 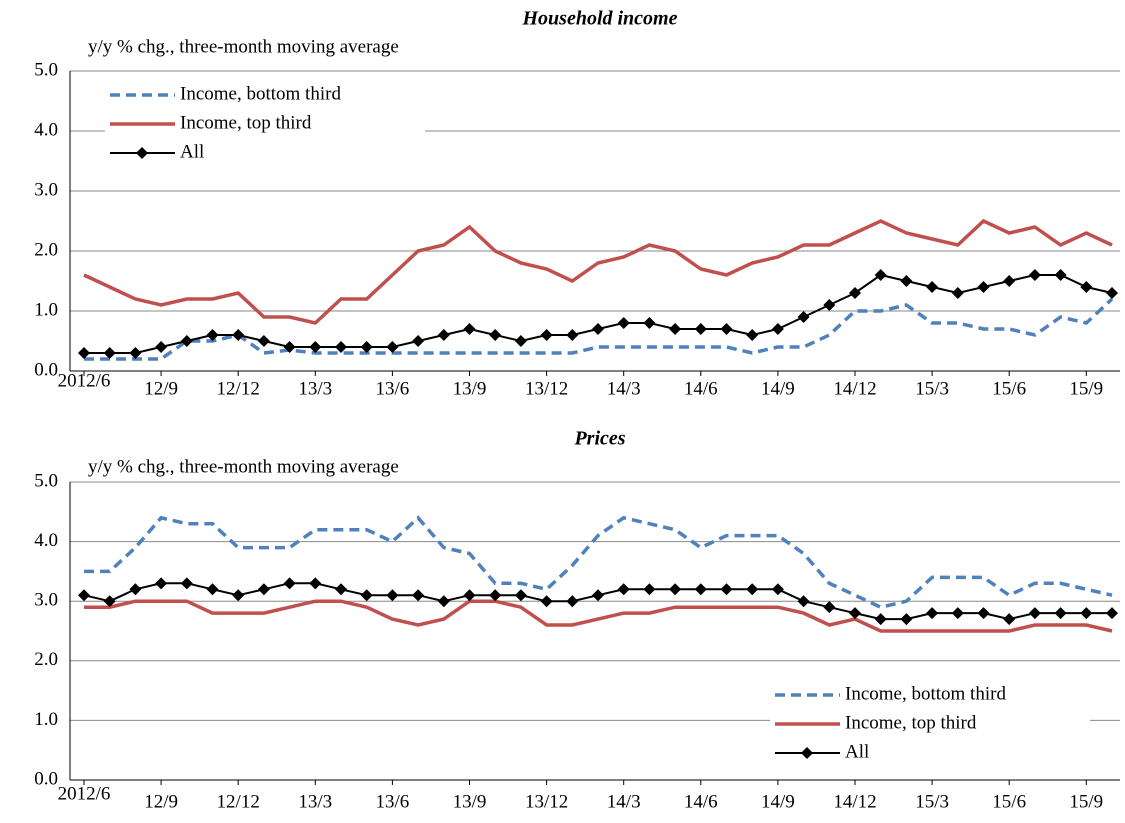 What do you see at coordinates (46, 189) in the screenshot?
I see `y-tick-label: 3.0` at bounding box center [46, 189].